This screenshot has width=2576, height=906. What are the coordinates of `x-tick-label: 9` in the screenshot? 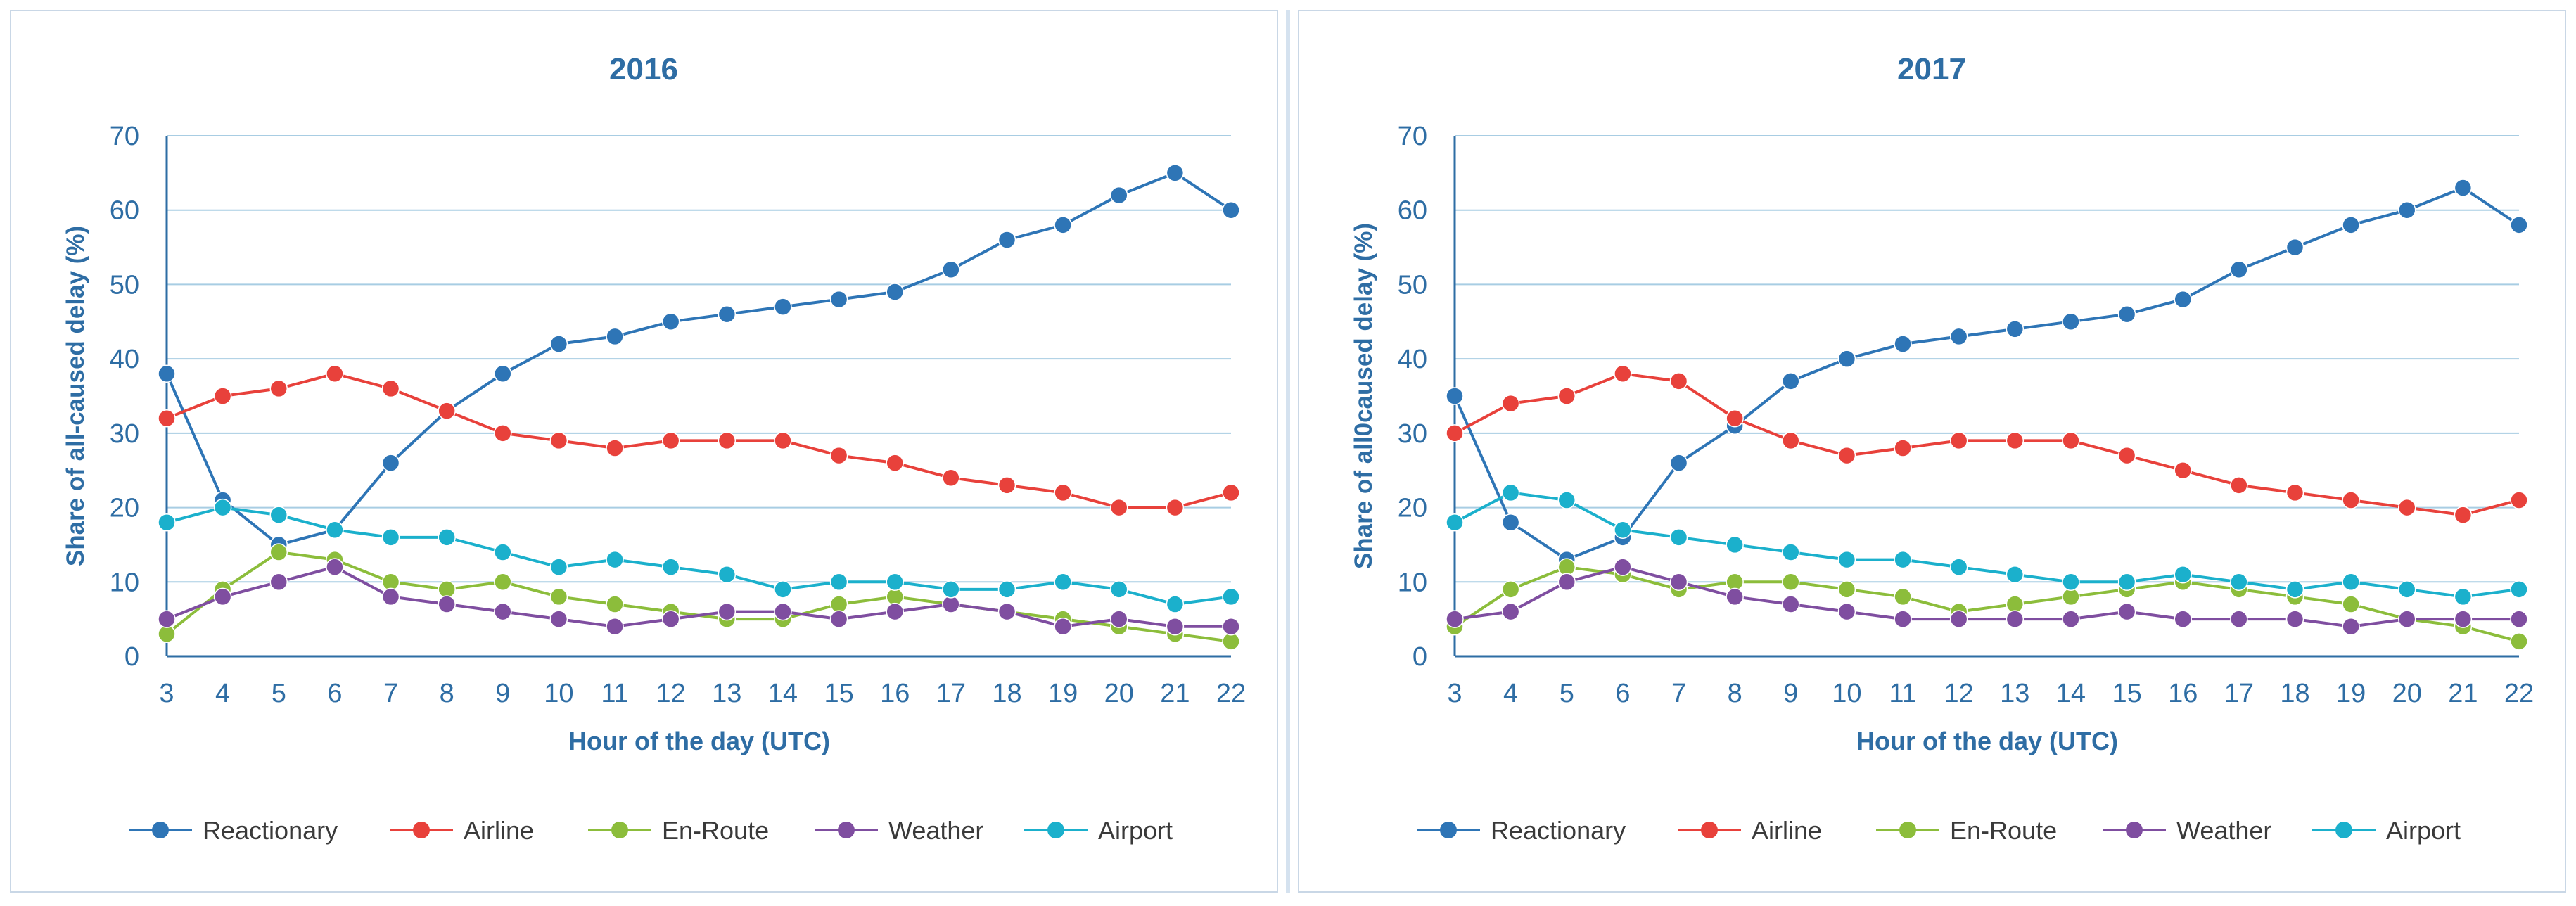 It's located at (1790, 693).